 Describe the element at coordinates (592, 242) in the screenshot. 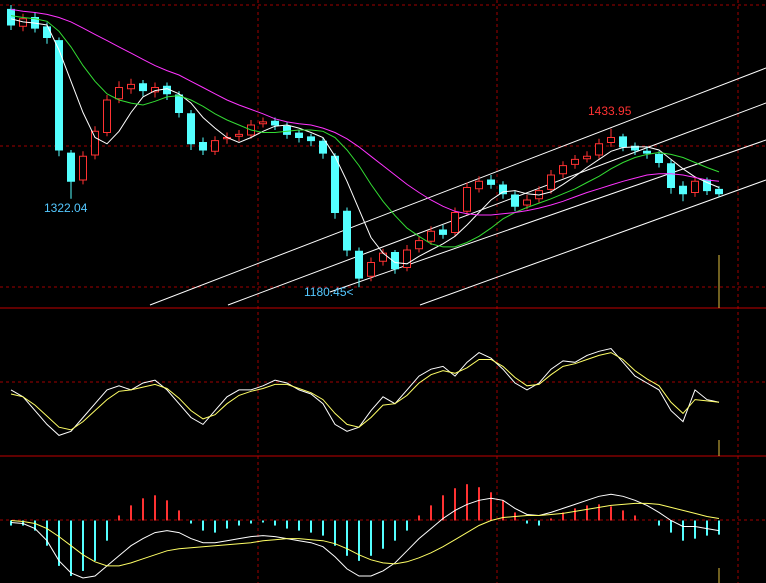

I see `trend-line` at that location.